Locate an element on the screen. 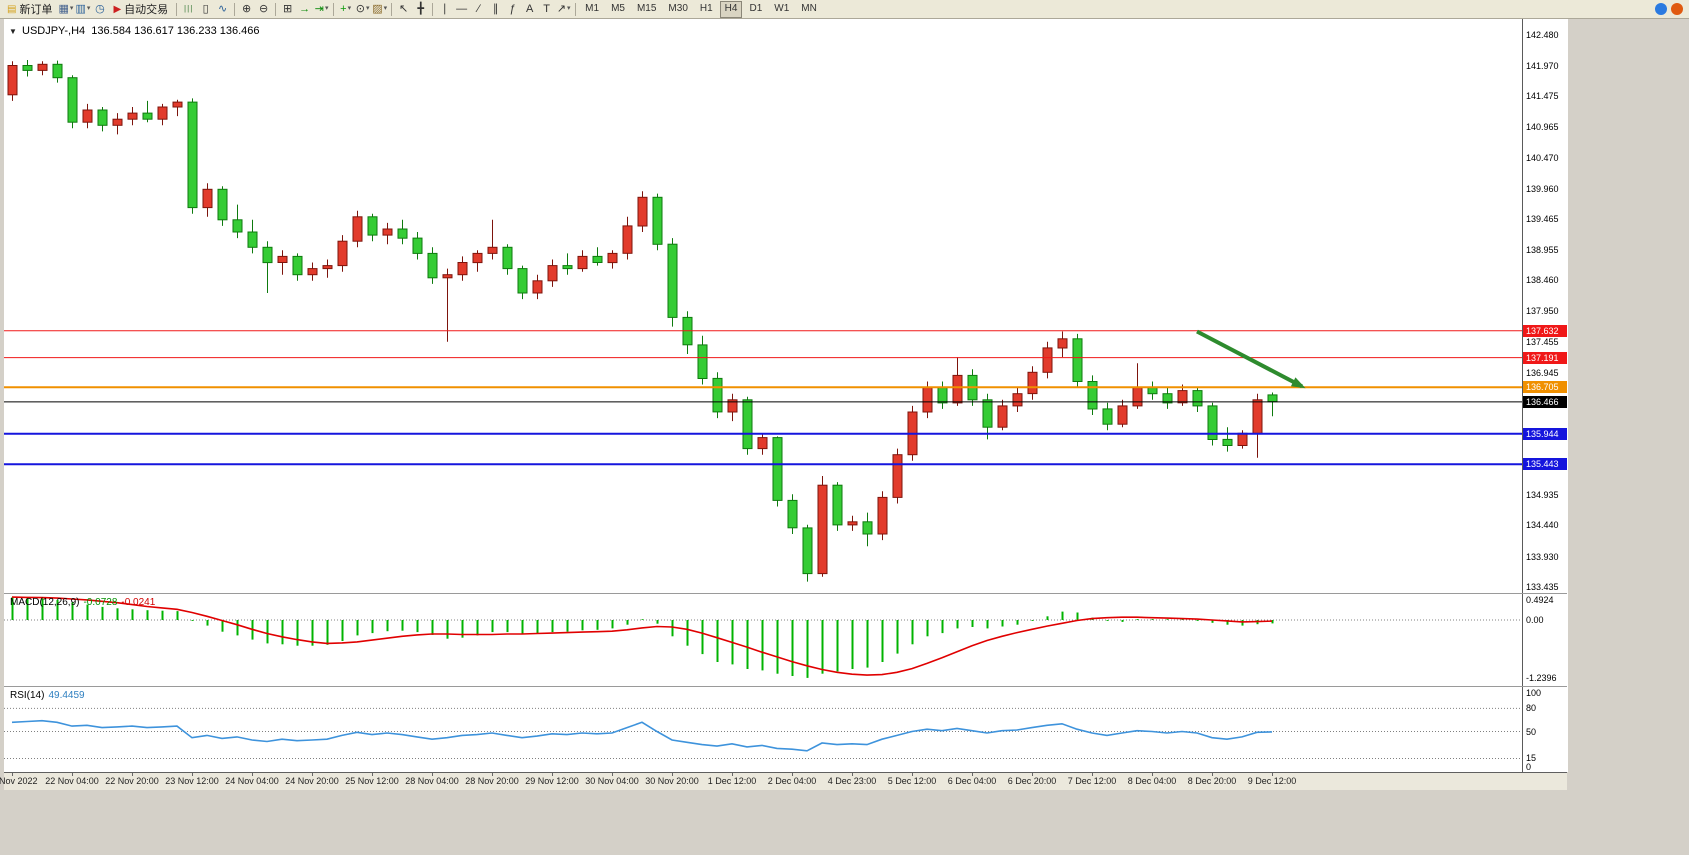  timeframe-m5: M5 is located at coordinates (618, 8).